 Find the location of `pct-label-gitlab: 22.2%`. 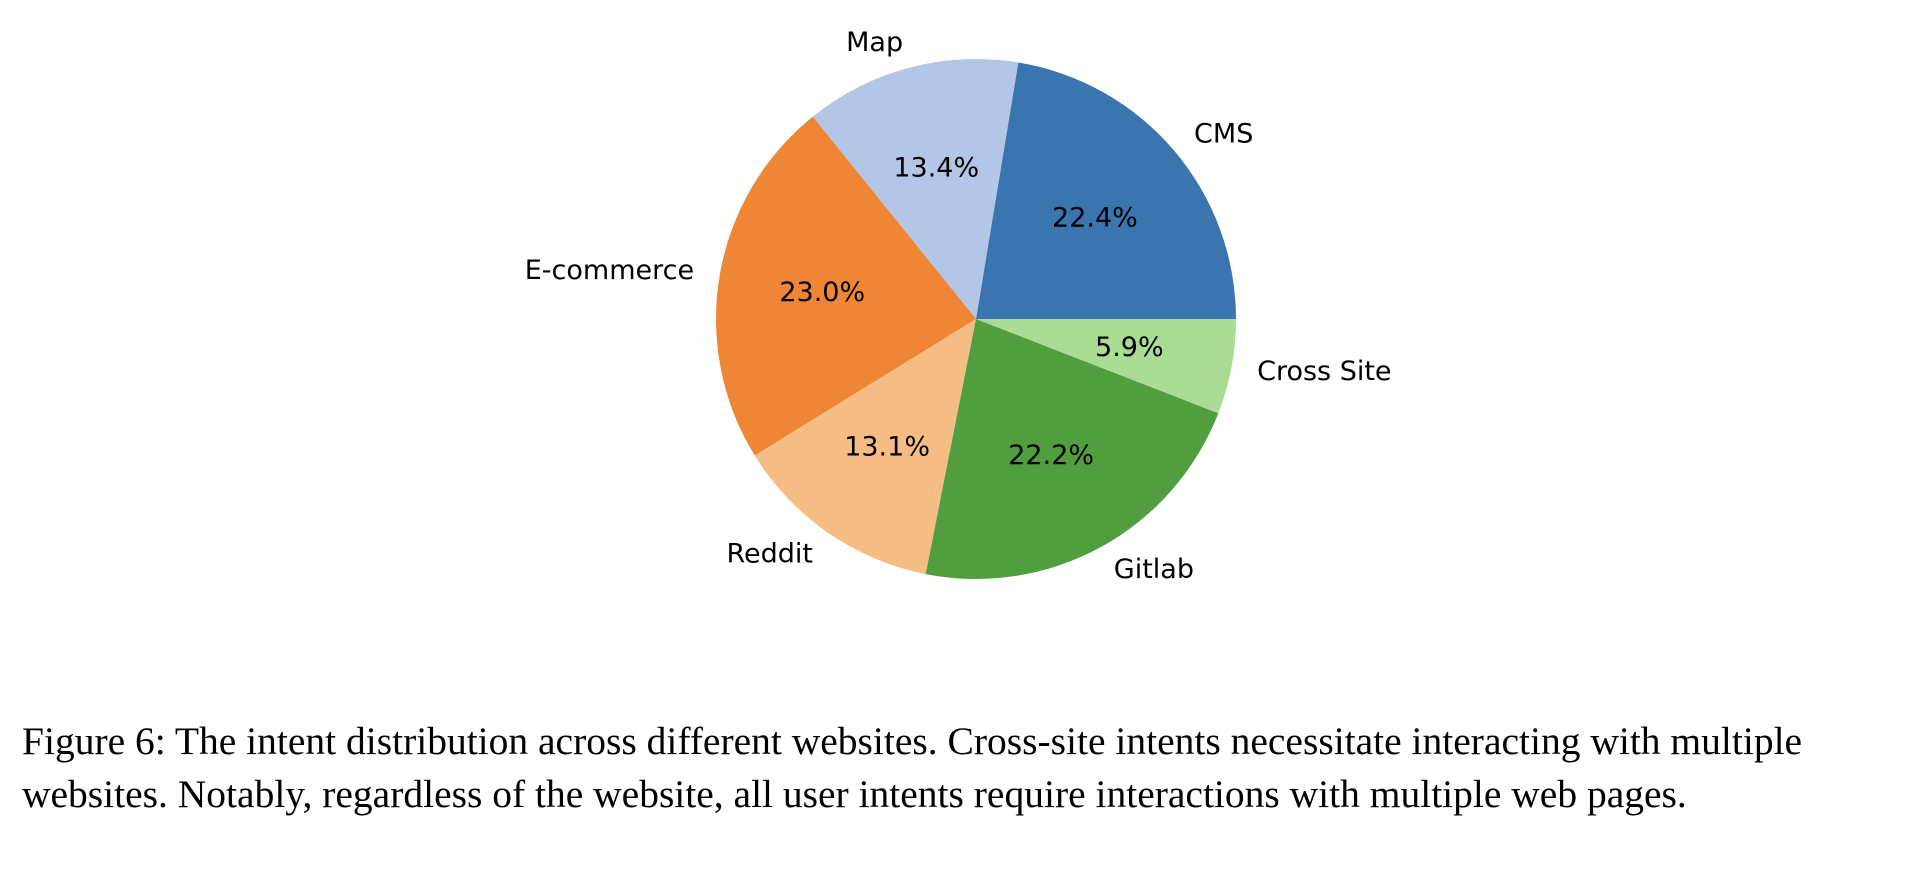

pct-label-gitlab: 22.2% is located at coordinates (1051, 455).